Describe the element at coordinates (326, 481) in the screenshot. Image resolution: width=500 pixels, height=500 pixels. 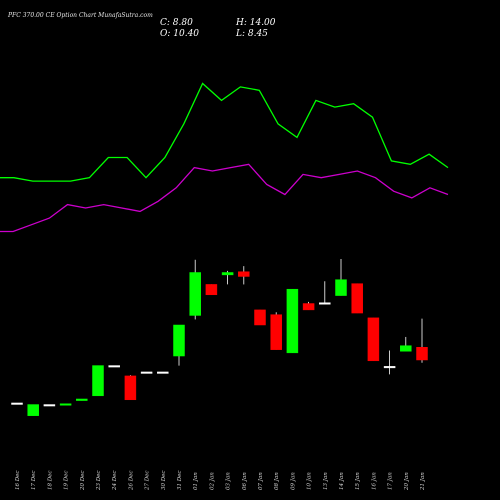
I see `x-tick-label: 13 Jan` at that location.